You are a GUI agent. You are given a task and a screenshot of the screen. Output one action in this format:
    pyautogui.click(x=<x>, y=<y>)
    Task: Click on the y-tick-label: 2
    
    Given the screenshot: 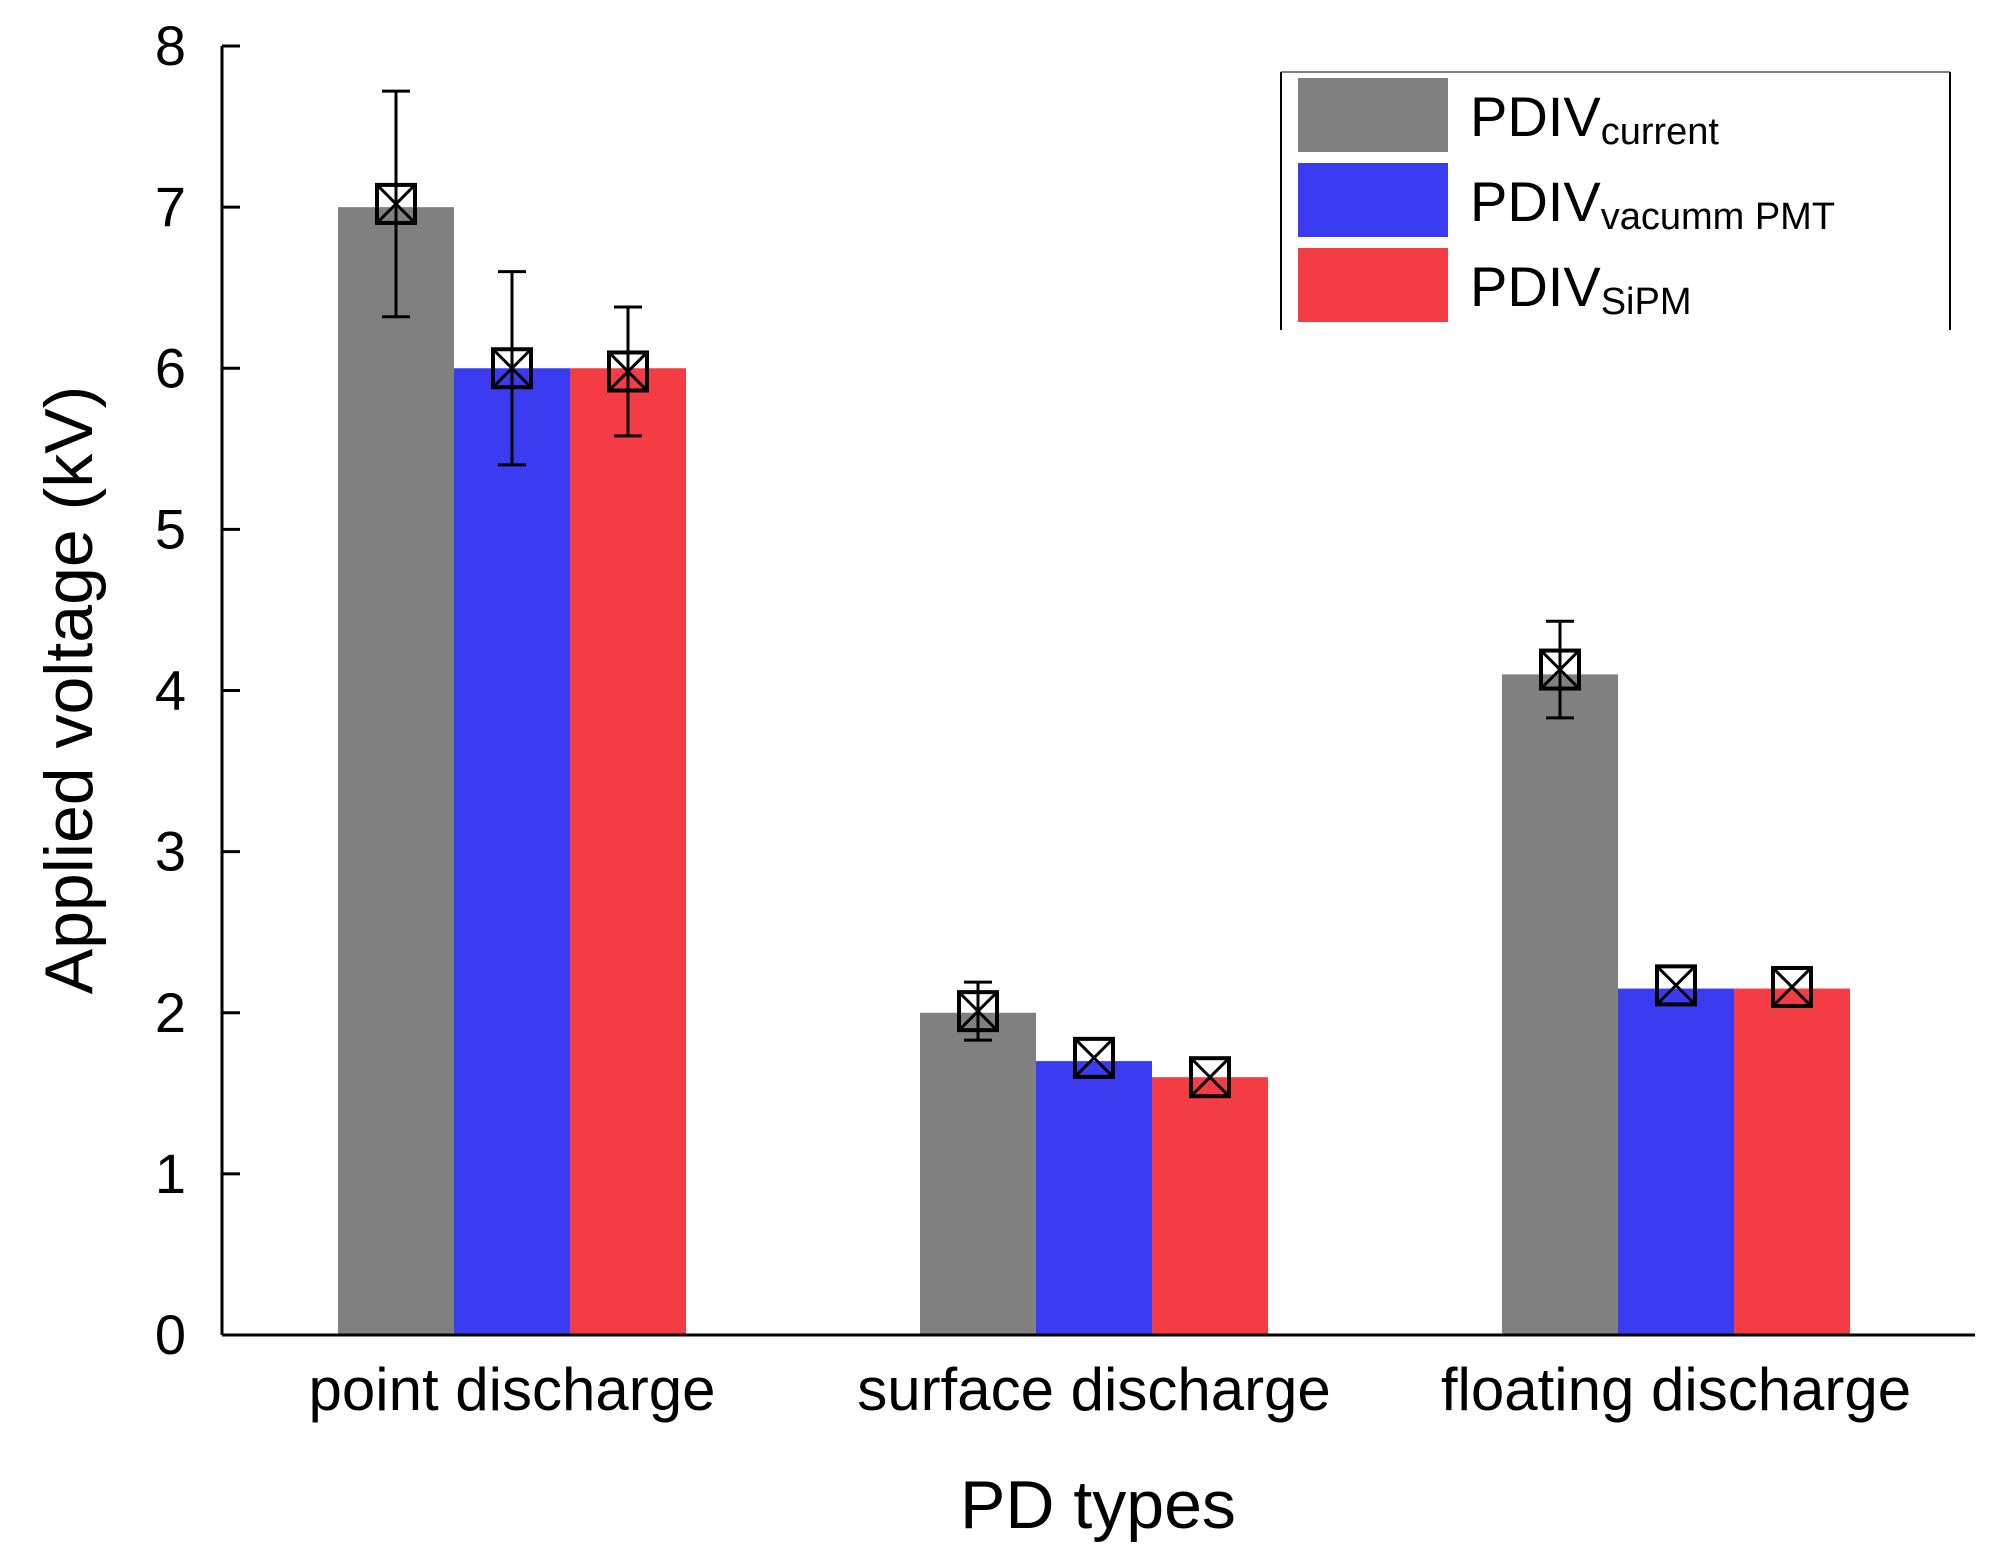 What is the action you would take?
    pyautogui.click(x=170, y=1012)
    